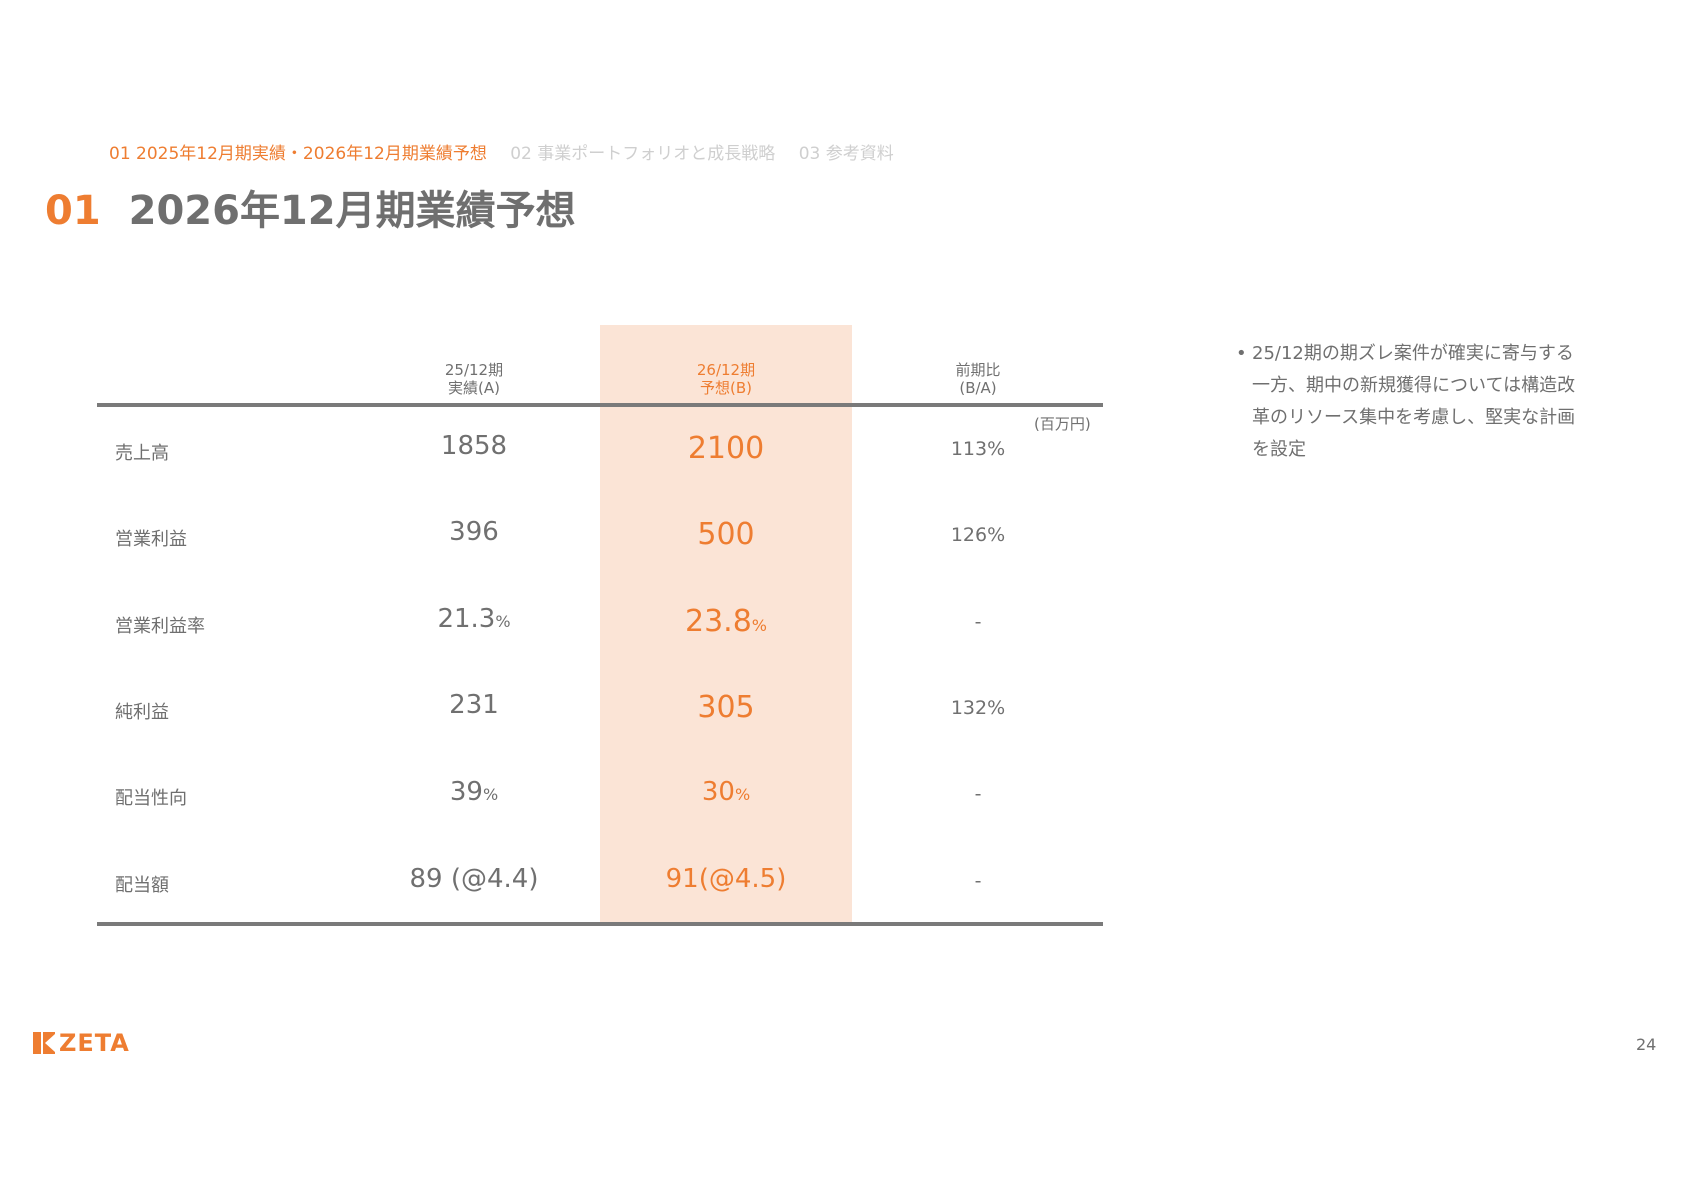  I want to click on header-actual: 25/12期 実績(A), so click(474, 379).